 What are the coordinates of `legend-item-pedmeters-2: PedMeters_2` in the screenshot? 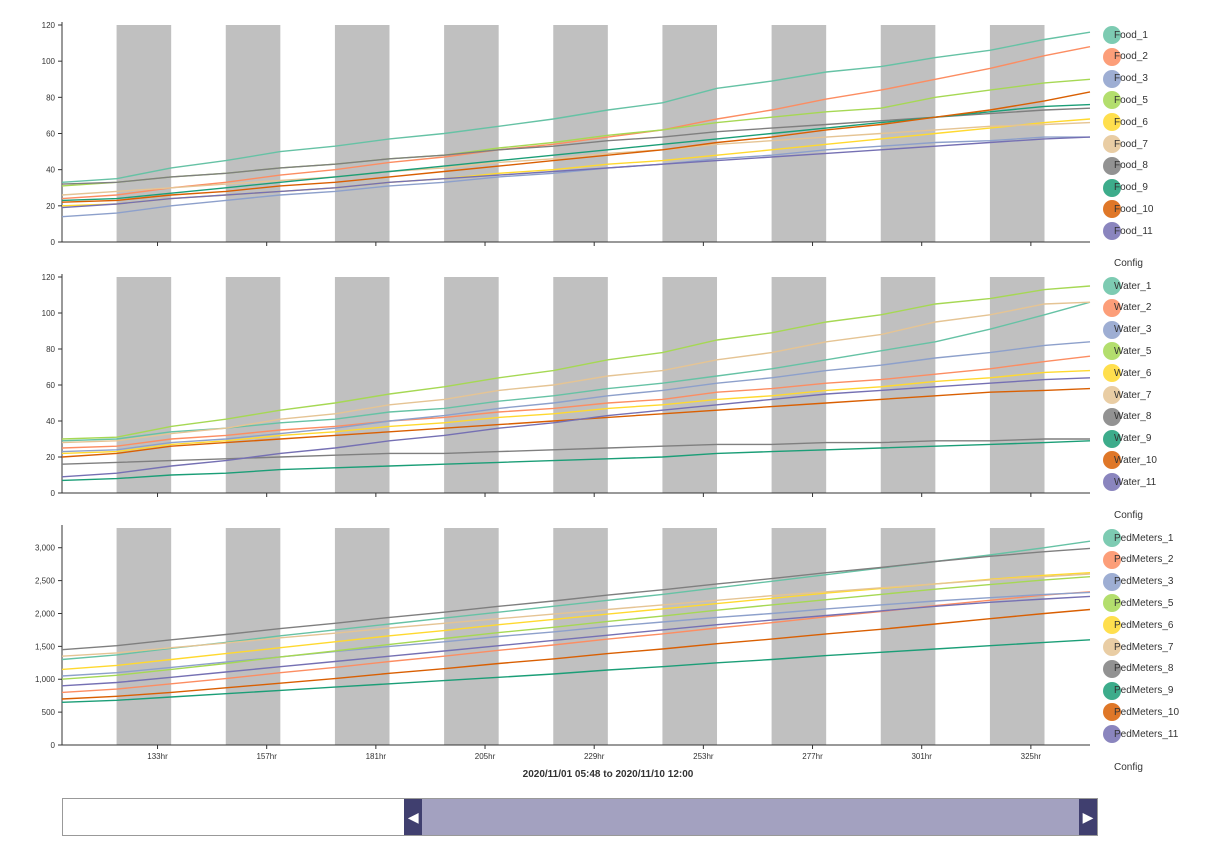 It's located at (1138, 559).